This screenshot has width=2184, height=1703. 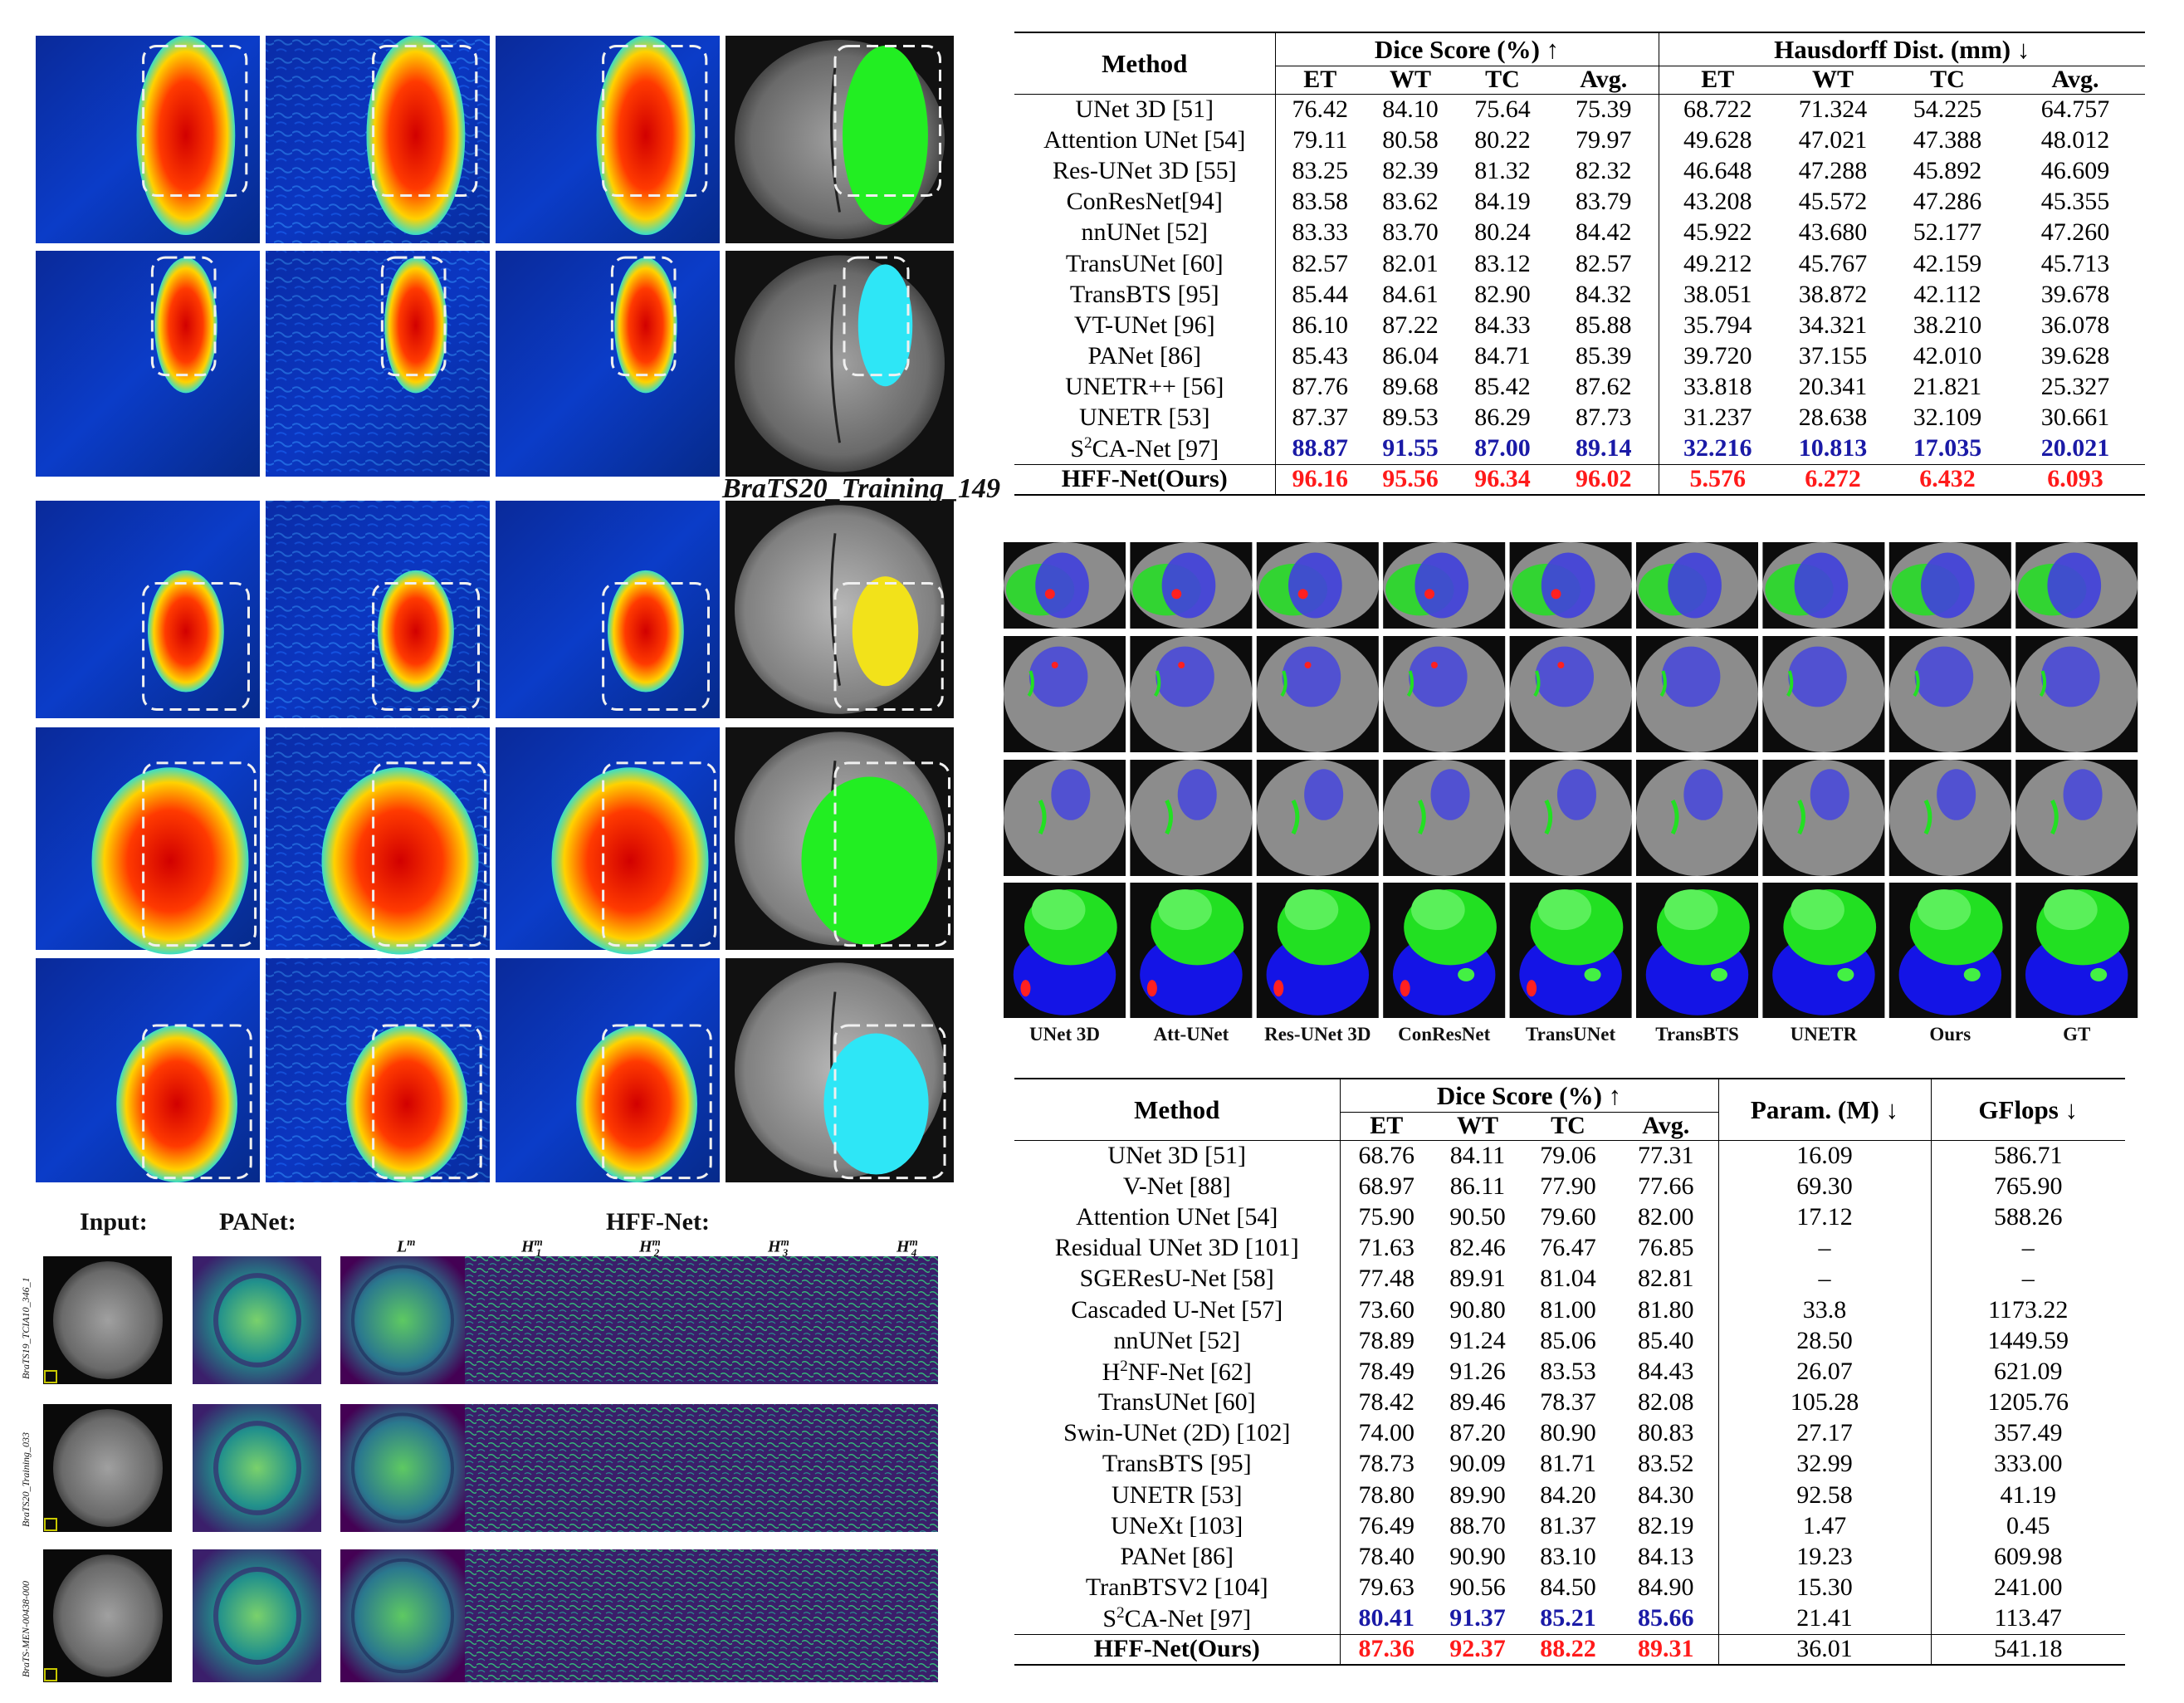 I want to click on heatmap-r4-c2, so click(x=378, y=841).